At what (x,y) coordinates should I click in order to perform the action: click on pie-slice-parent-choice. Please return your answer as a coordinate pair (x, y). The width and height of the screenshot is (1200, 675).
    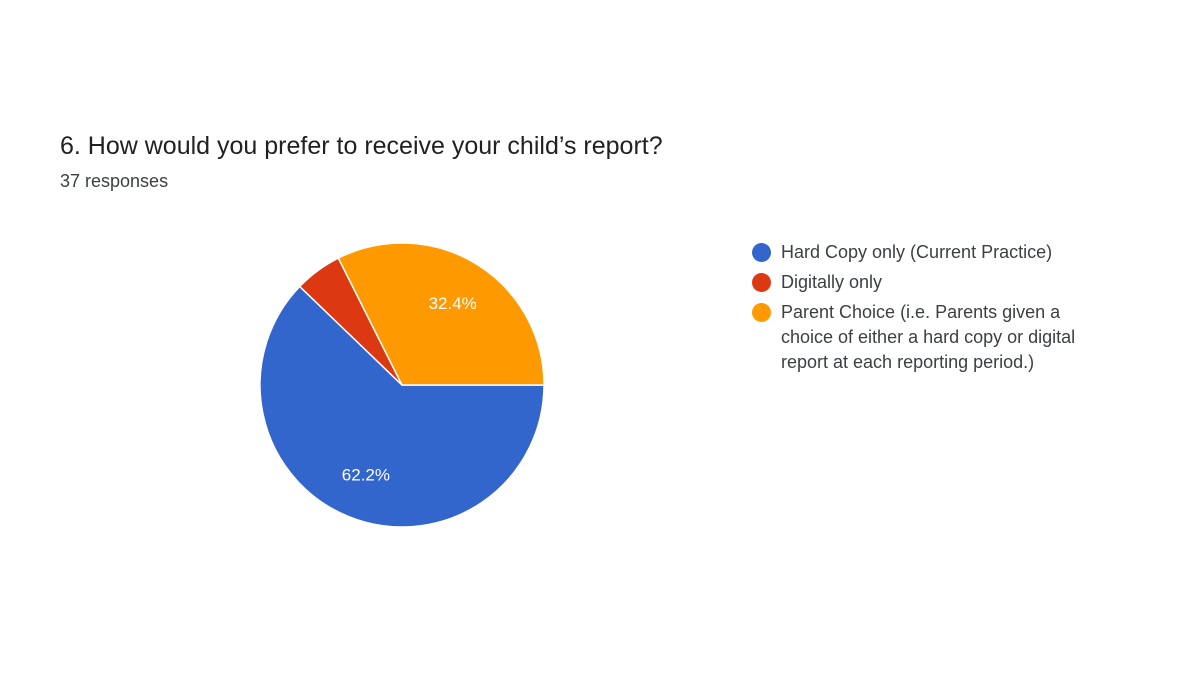
    Looking at the image, I should click on (441, 314).